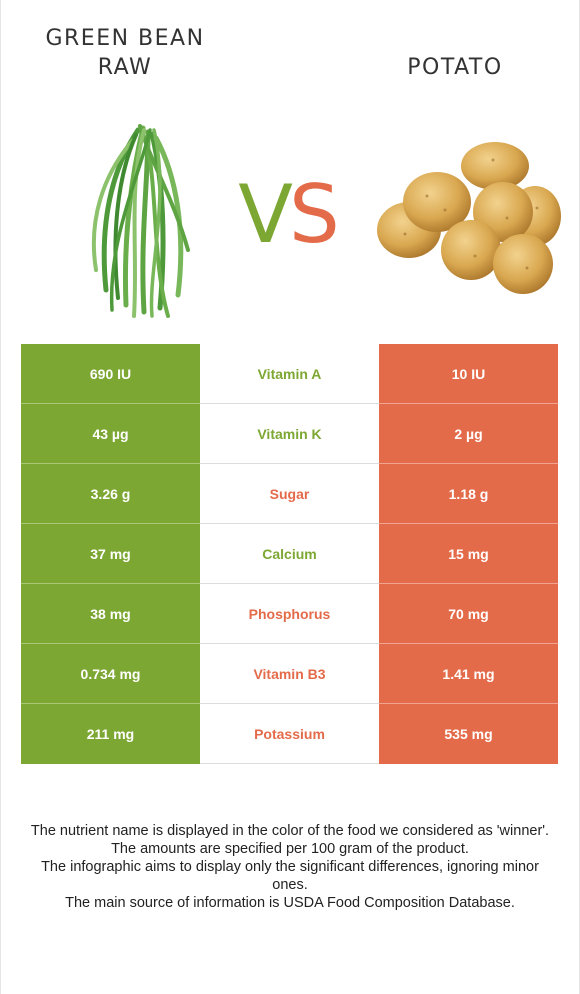  I want to click on right-value: 15 mg, so click(468, 554).